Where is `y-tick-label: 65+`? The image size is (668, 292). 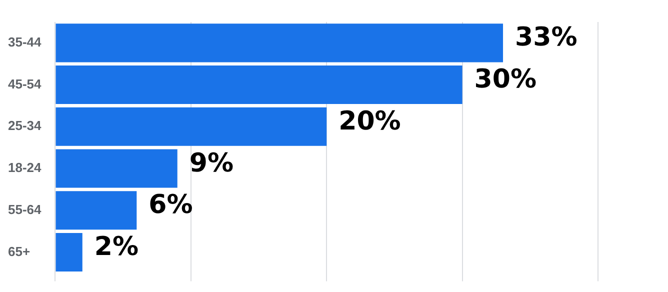 y-tick-label: 65+ is located at coordinates (19, 251).